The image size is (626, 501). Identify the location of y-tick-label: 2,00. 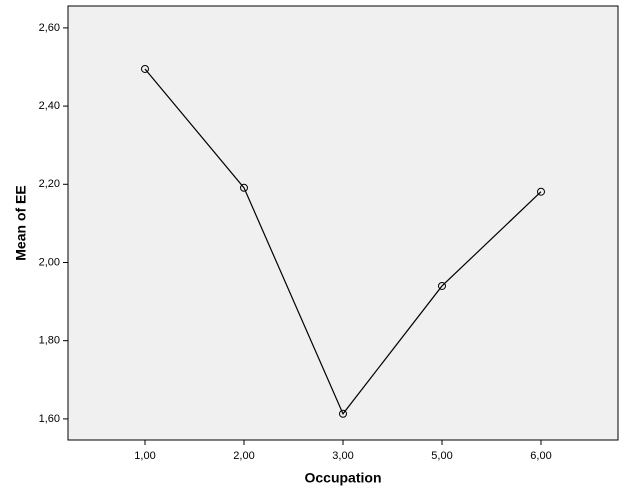
(49, 262).